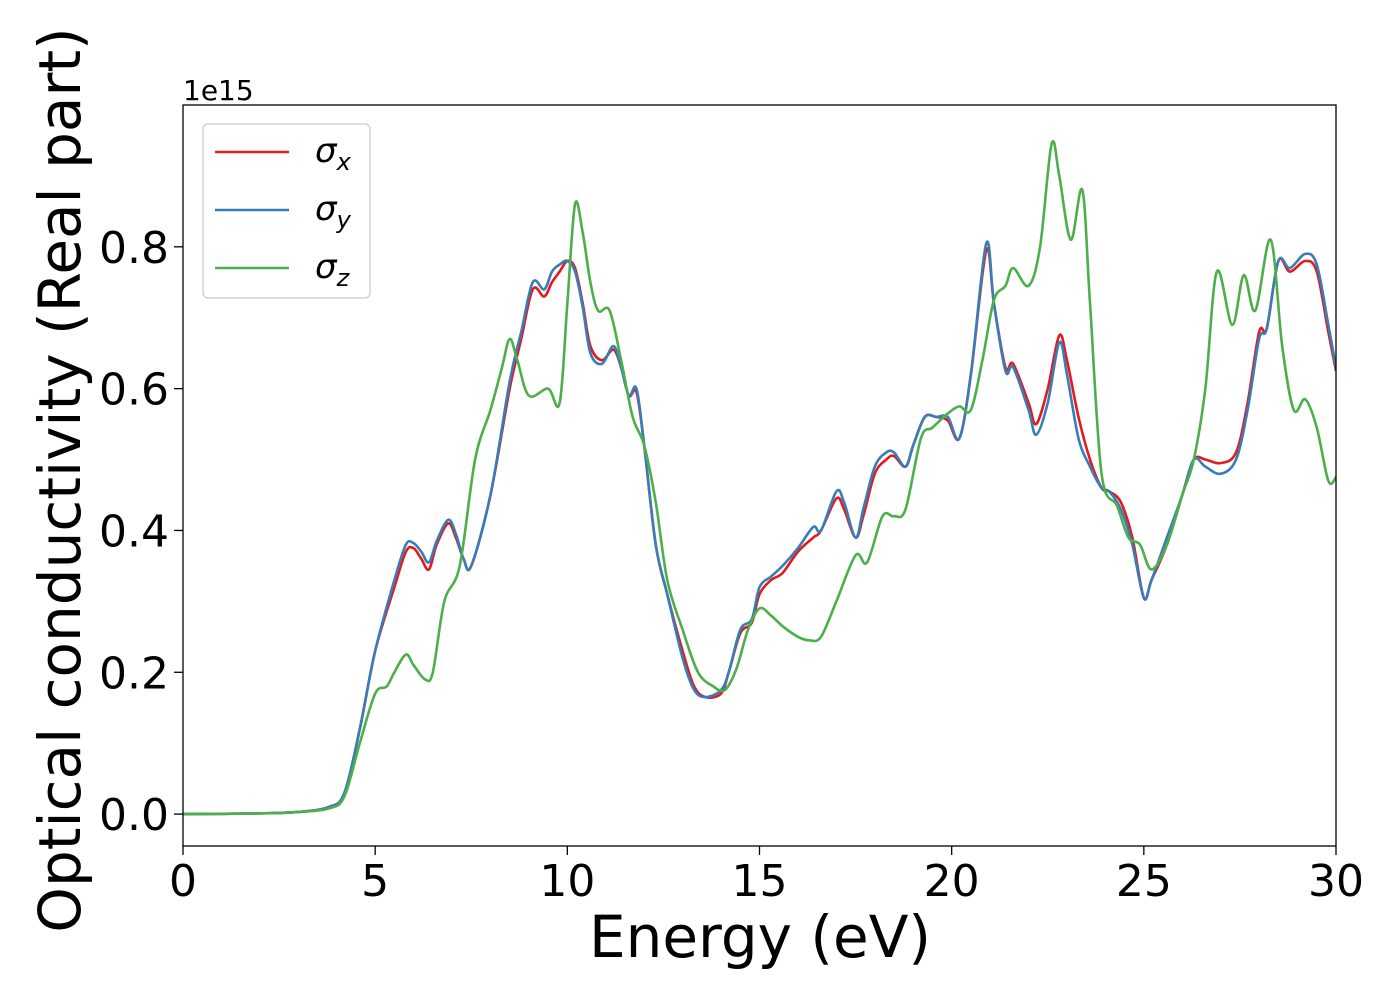 This screenshot has height=1000, width=1400. I want to click on y-tick-label: 0.0, so click(134, 815).